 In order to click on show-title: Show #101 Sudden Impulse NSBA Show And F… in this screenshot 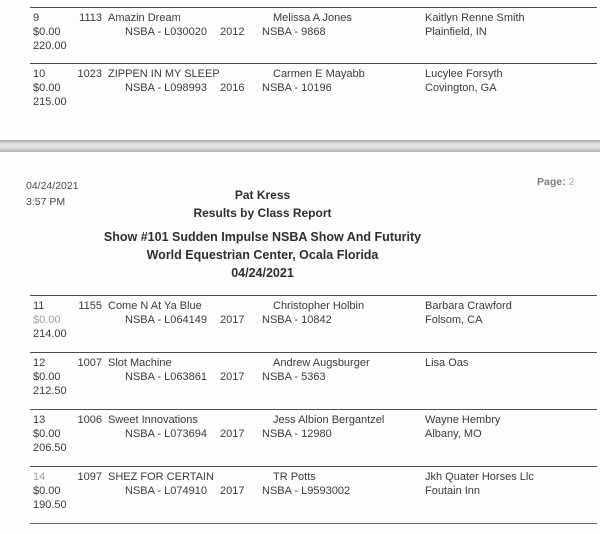, I will do `click(262, 237)`.